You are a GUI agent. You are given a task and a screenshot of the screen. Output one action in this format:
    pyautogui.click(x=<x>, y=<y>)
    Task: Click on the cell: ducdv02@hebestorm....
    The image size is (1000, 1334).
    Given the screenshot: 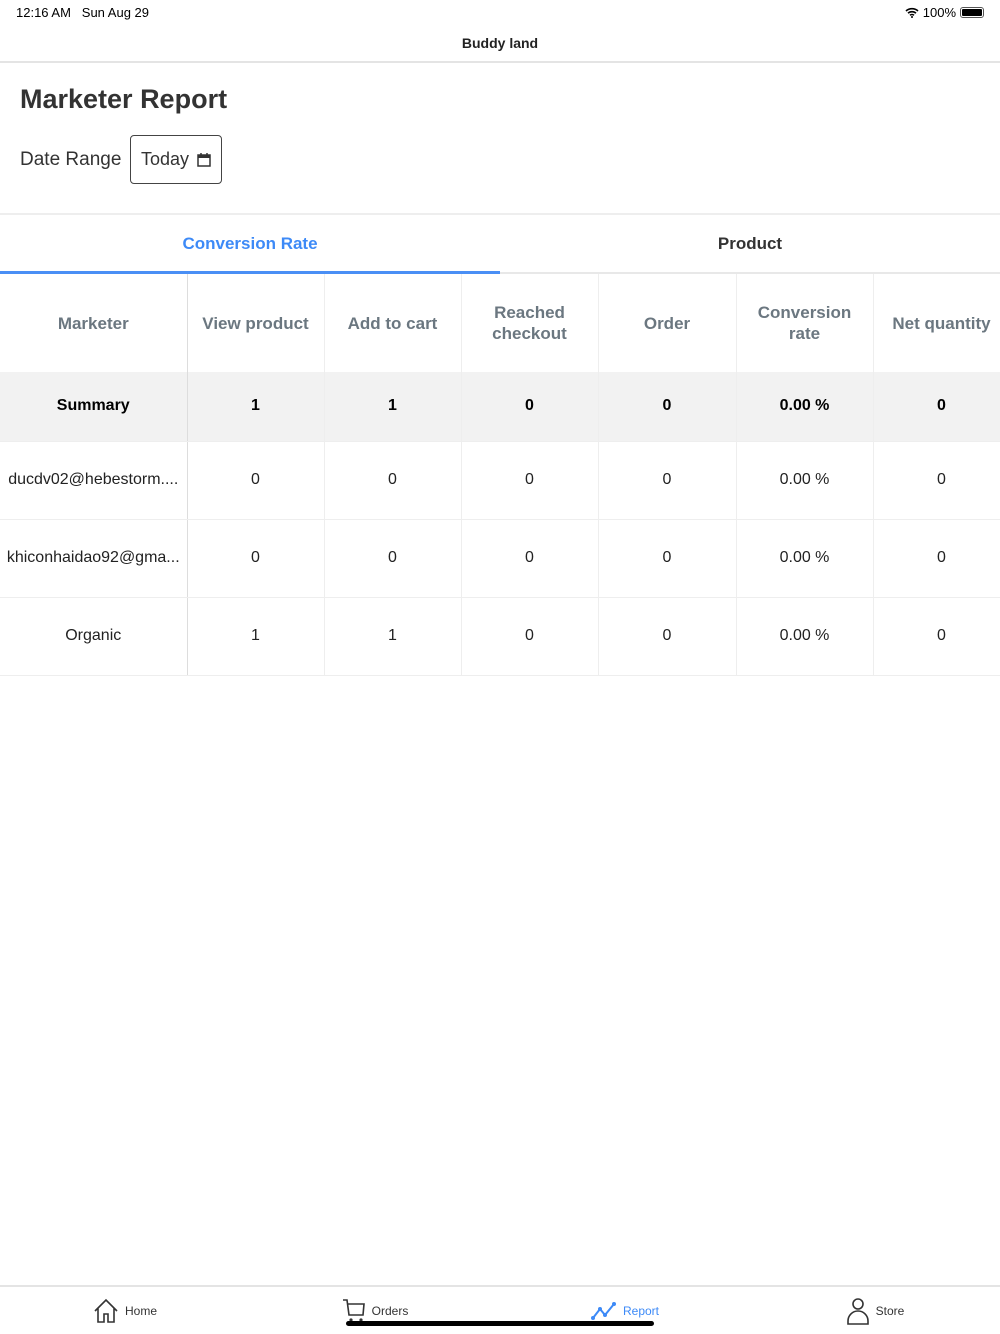 What is the action you would take?
    pyautogui.click(x=94, y=480)
    